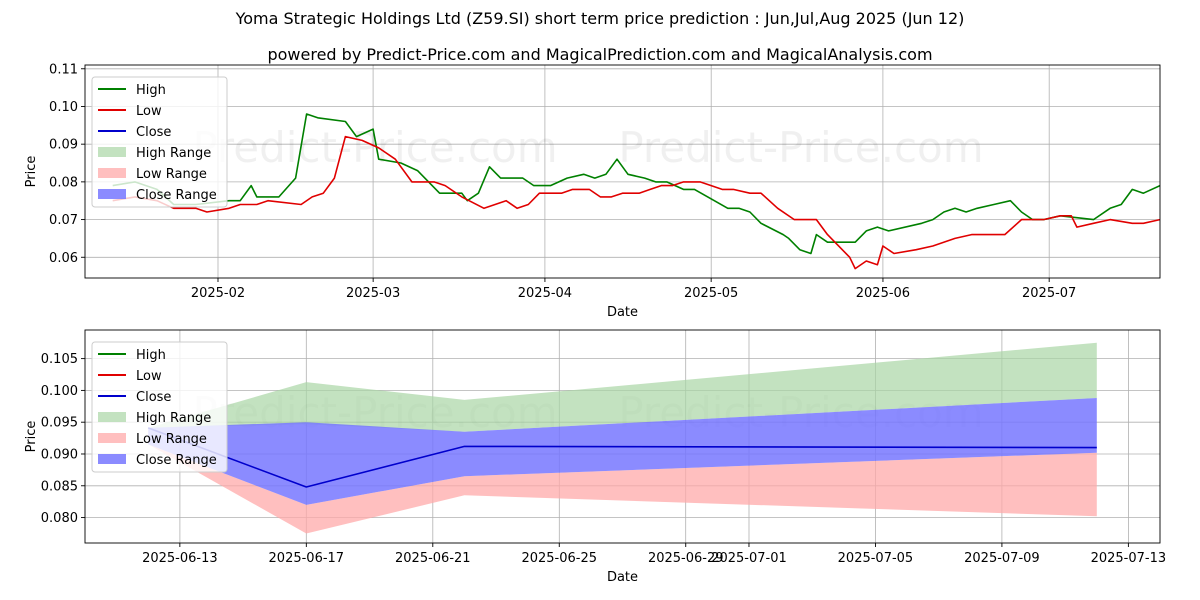 This screenshot has height=600, width=1200. What do you see at coordinates (59, 359) in the screenshot?
I see `y-tick-label: 0.105` at bounding box center [59, 359].